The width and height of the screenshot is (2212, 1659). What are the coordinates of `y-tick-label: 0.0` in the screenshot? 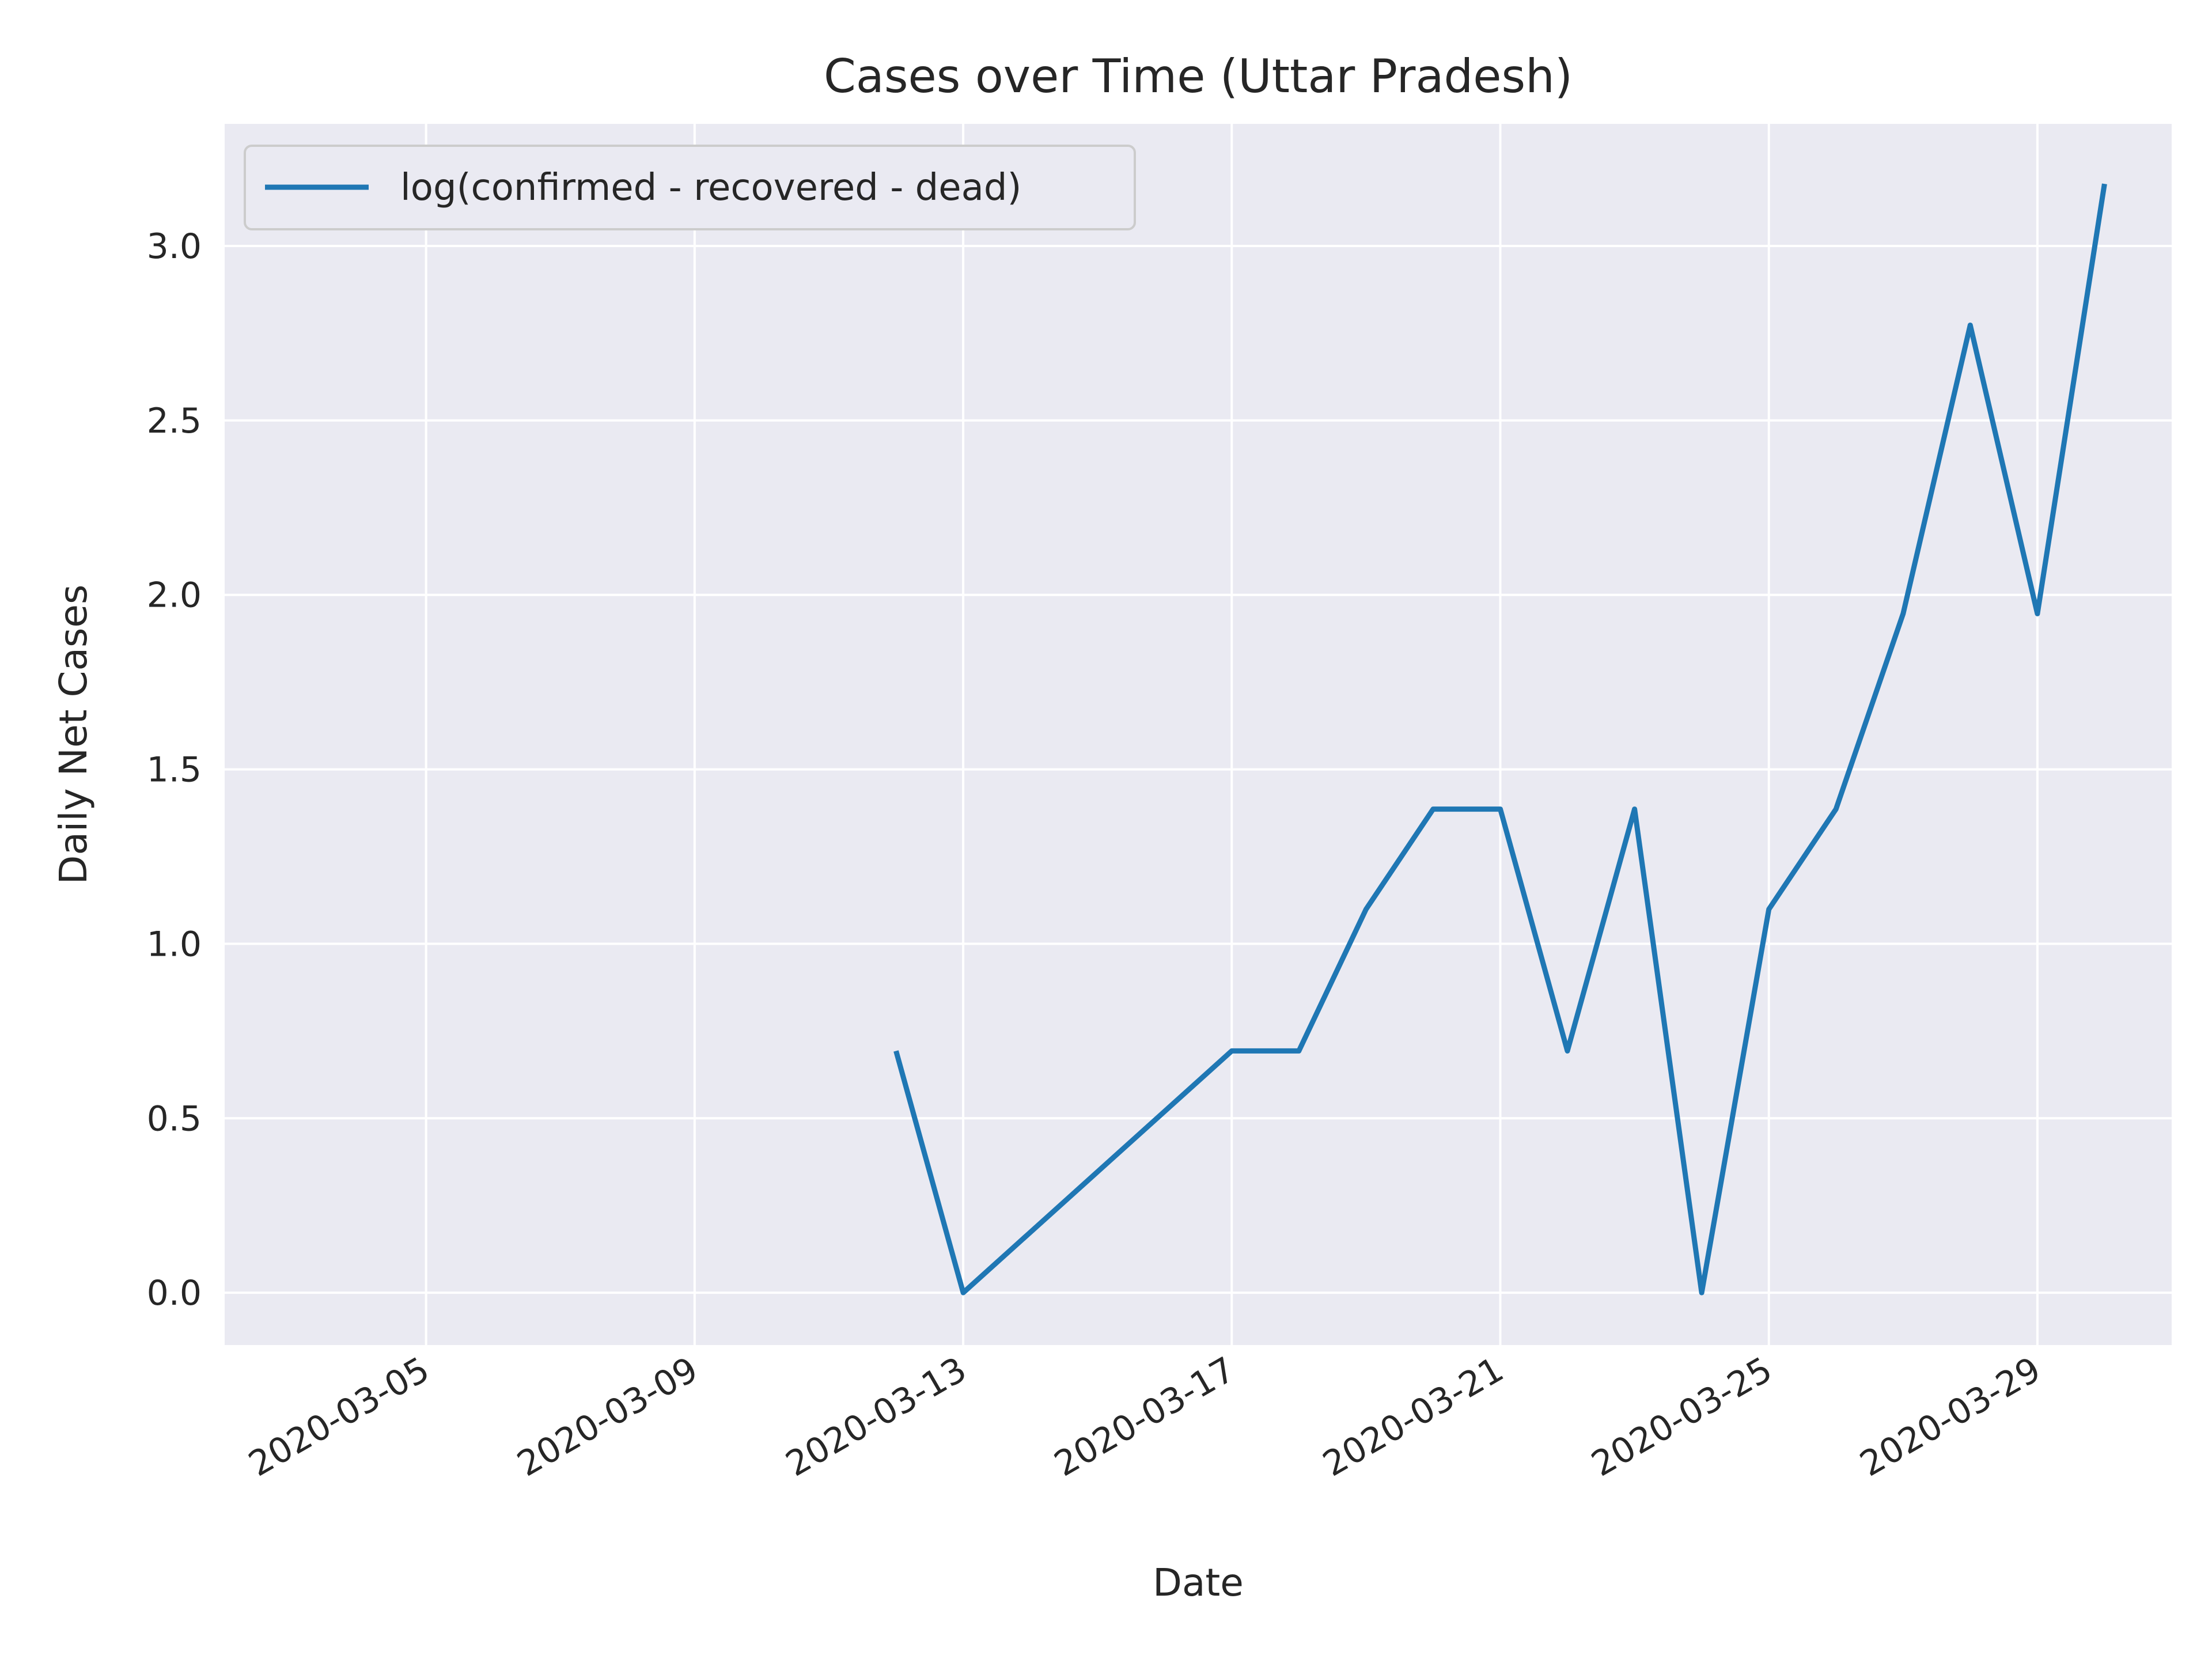 It's located at (174, 1293).